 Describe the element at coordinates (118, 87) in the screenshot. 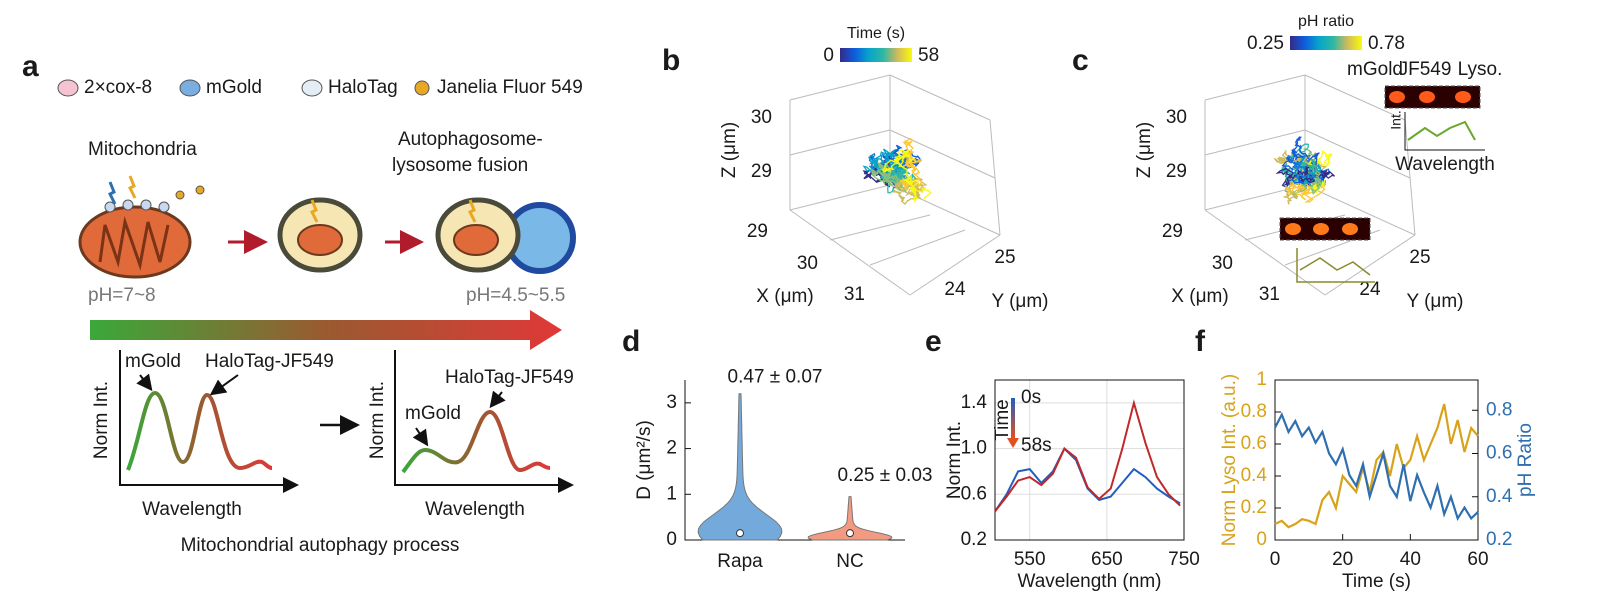

I see `legend-label: 2×cox-8` at that location.